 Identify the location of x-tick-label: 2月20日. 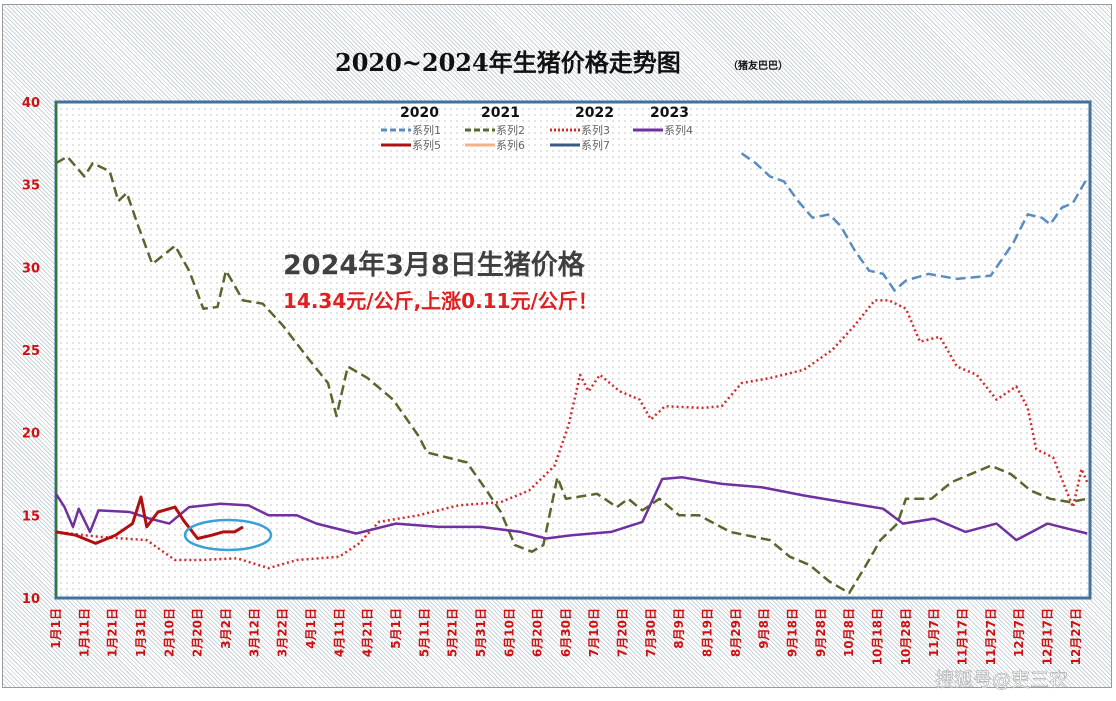
(198, 632).